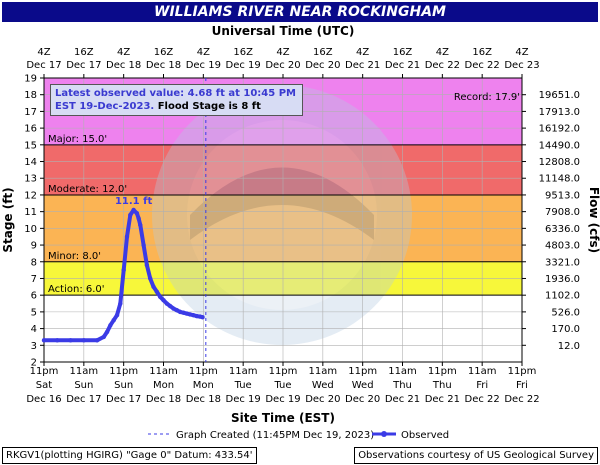 Image resolution: width=600 pixels, height=465 pixels. What do you see at coordinates (482, 385) in the screenshot?
I see `x-tick-day: Fri` at bounding box center [482, 385].